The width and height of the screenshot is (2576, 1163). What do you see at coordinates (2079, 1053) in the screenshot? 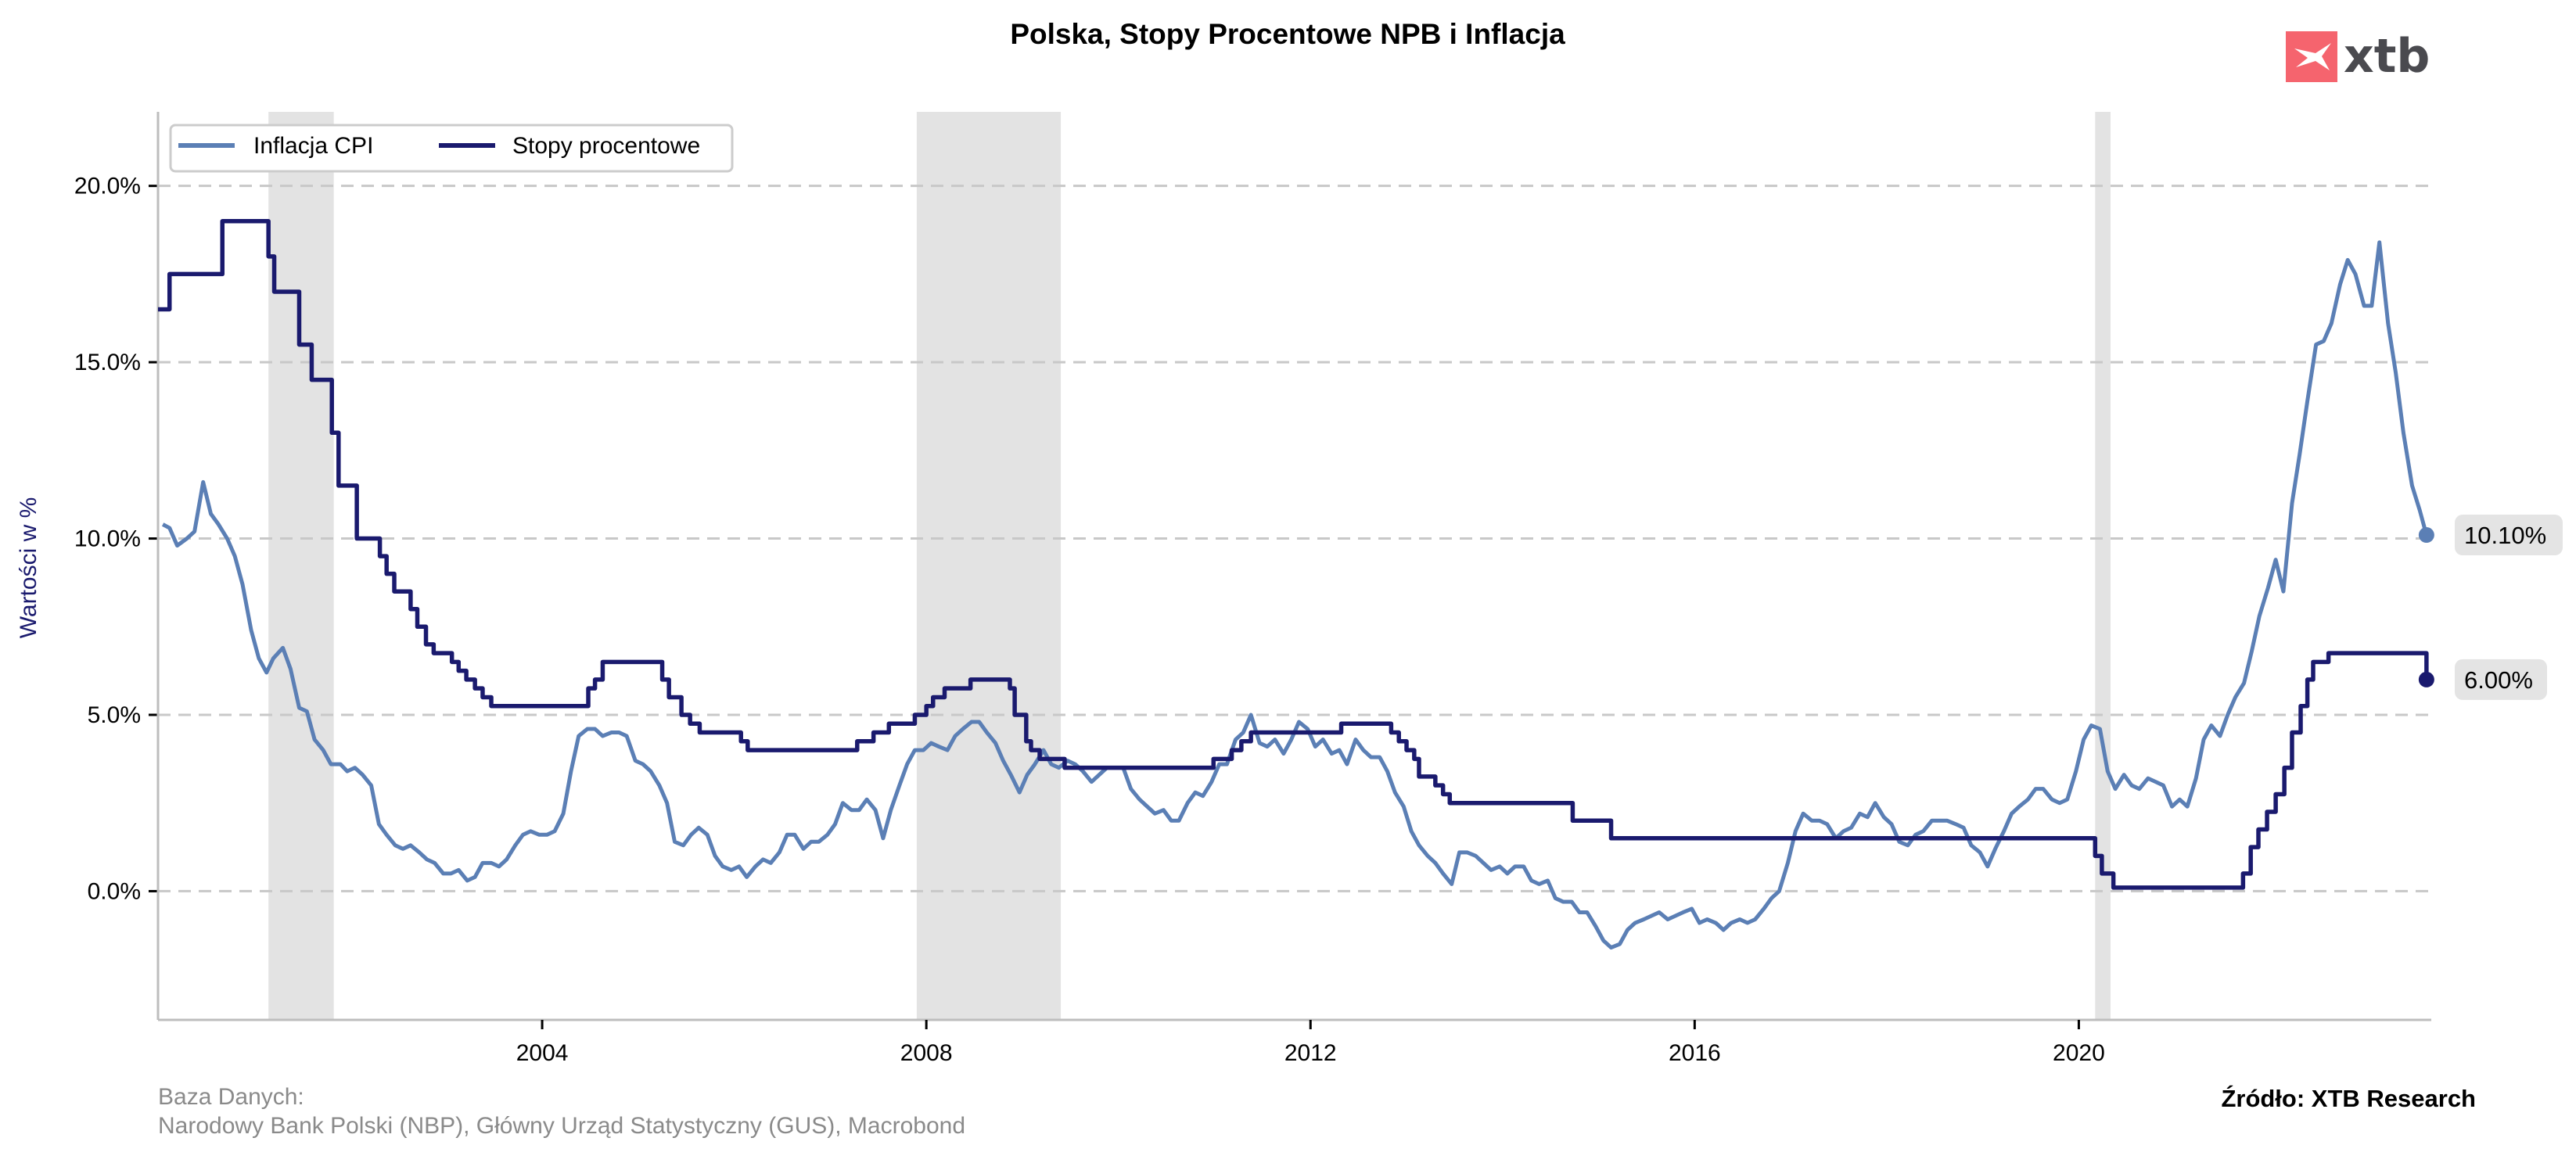
I see `x-tick-label: 2020` at bounding box center [2079, 1053].